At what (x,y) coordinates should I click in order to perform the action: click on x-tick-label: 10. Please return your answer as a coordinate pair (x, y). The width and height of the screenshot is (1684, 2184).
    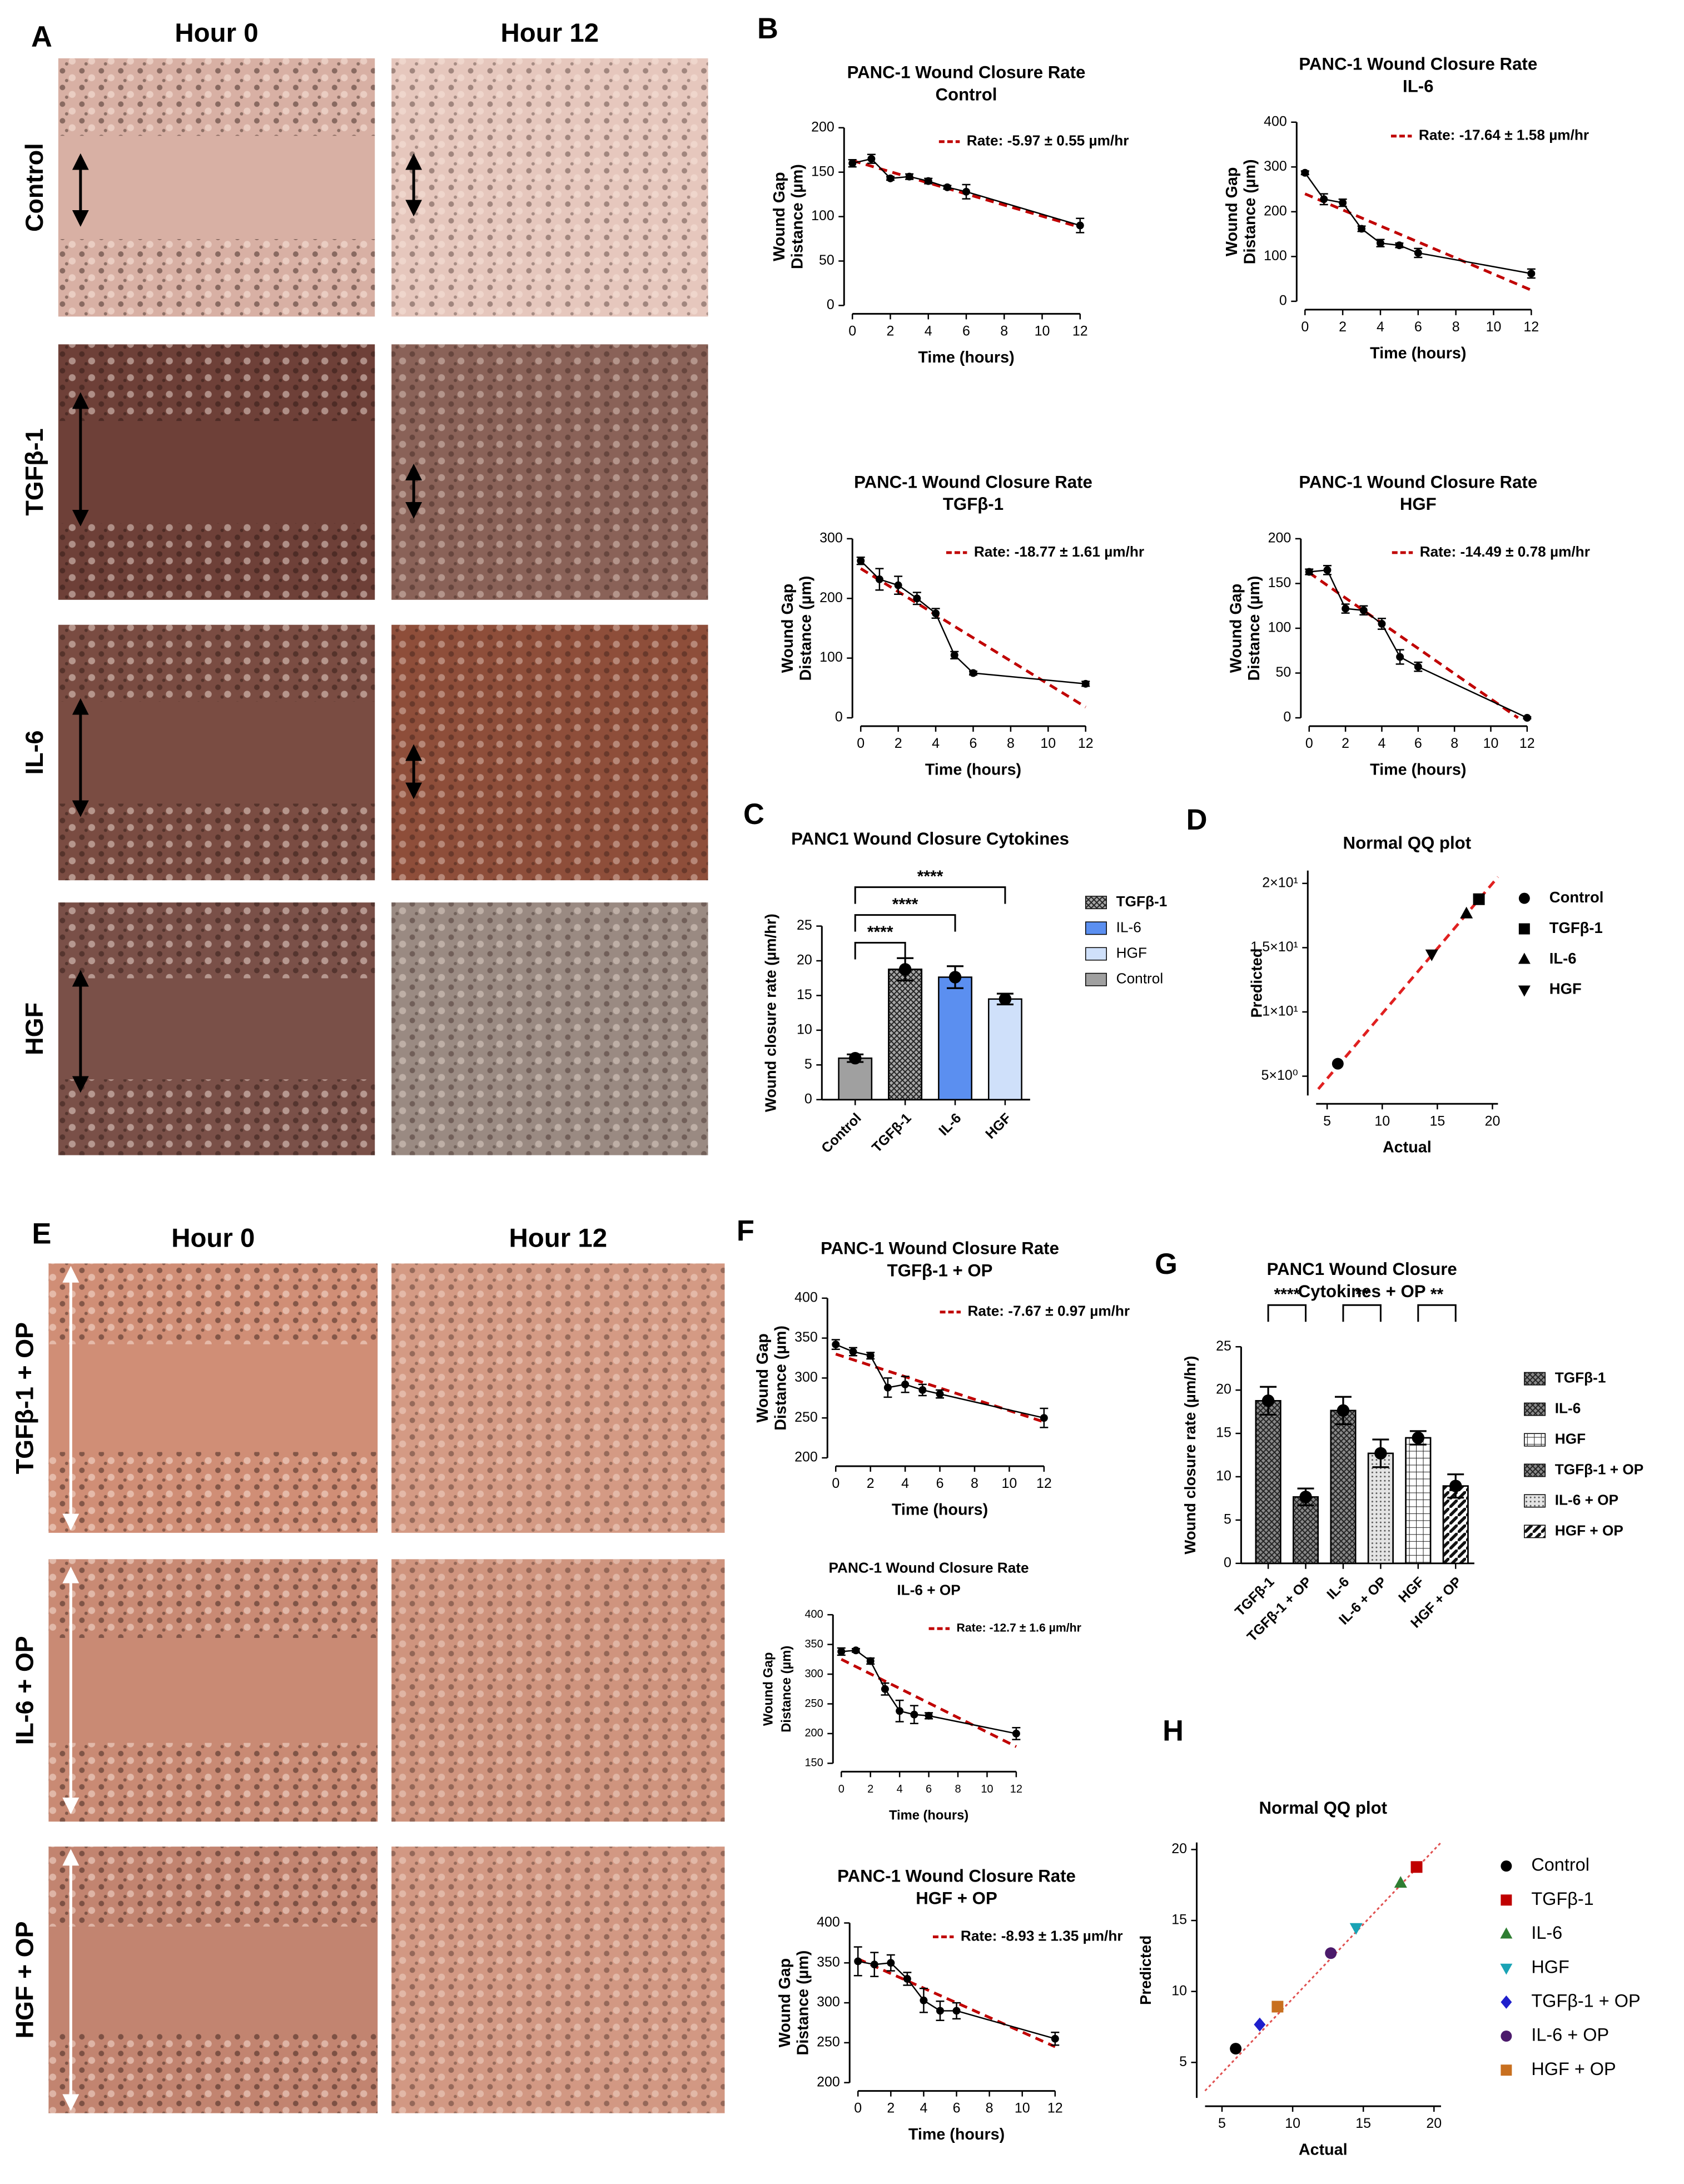
    Looking at the image, I should click on (1491, 743).